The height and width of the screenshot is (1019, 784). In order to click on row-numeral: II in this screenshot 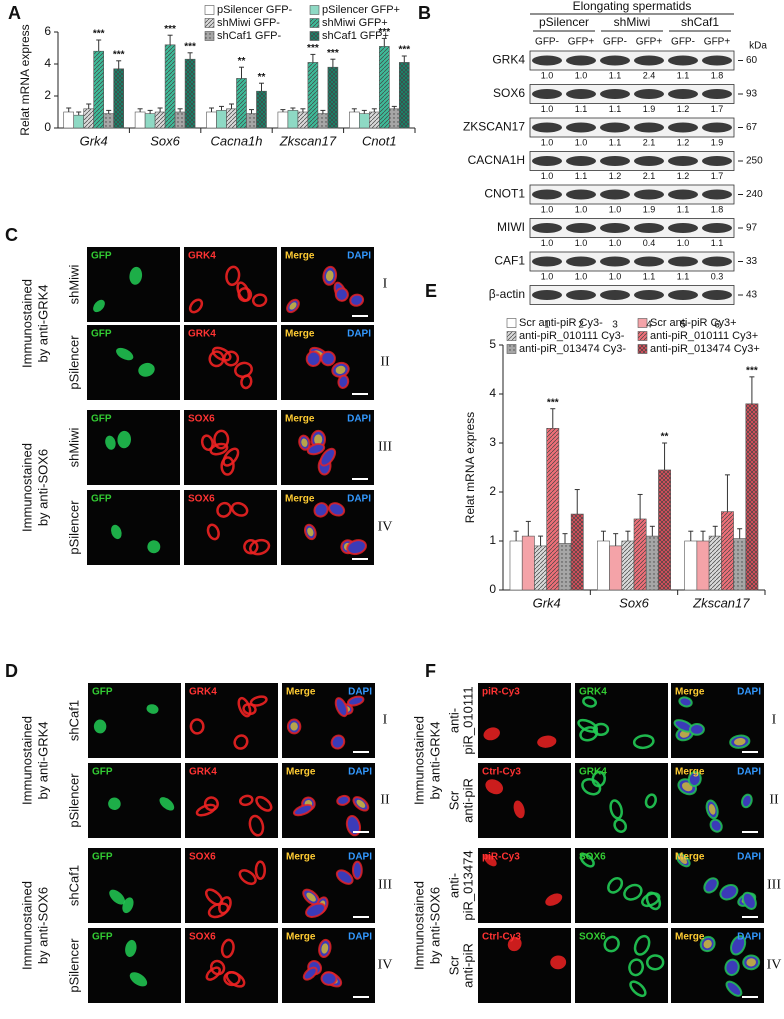, I will do `click(385, 800)`.